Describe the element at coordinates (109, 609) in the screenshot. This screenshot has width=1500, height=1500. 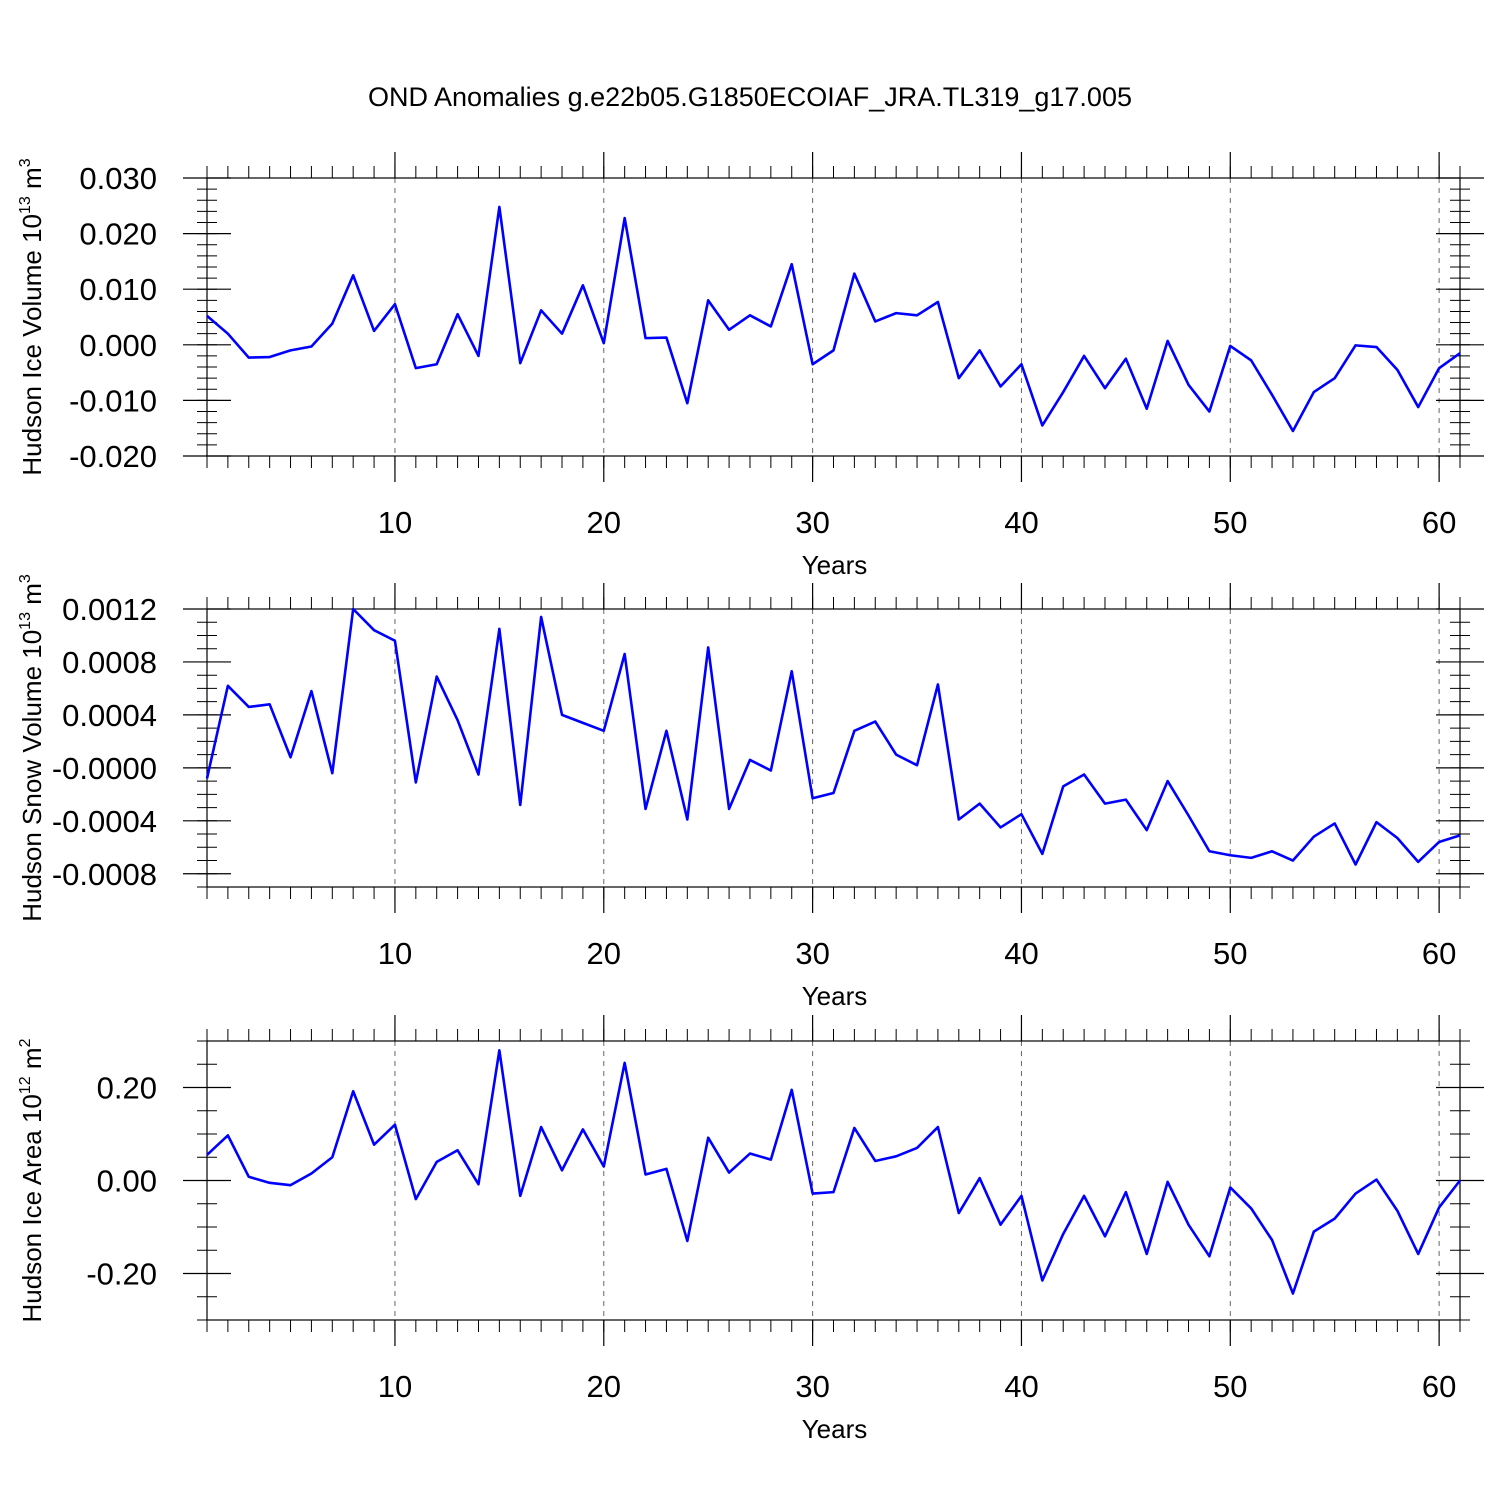
I see `y-tick-label: 0.0012` at that location.